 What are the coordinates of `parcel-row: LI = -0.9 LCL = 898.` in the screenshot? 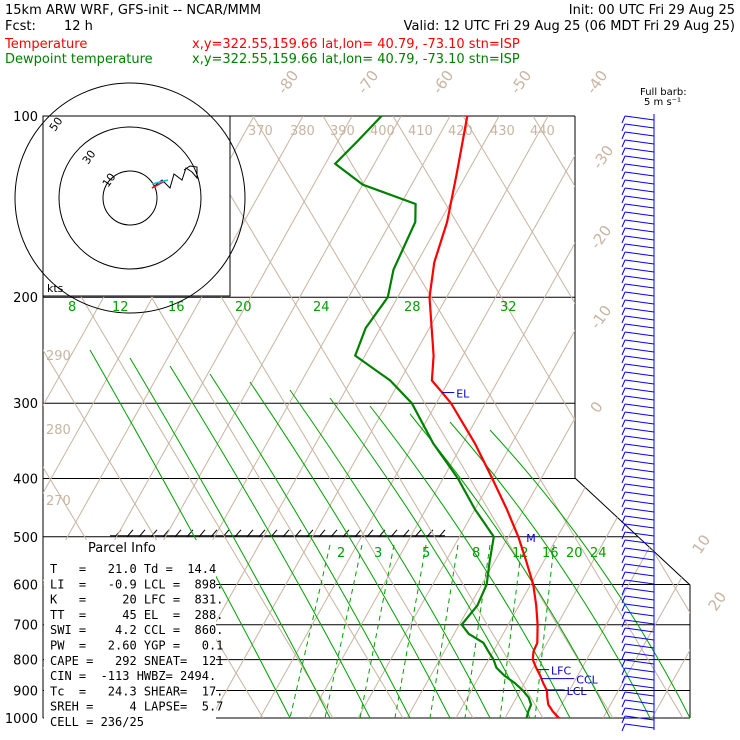 It's located at (136, 584).